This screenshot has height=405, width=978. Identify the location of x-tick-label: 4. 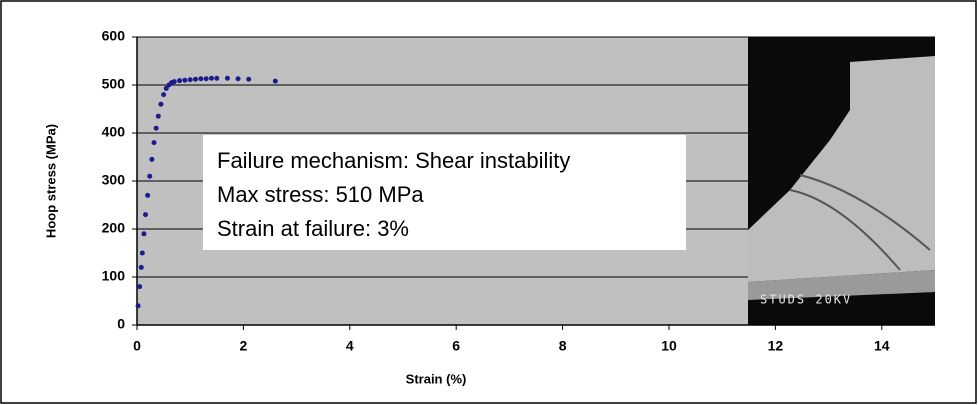
(350, 346).